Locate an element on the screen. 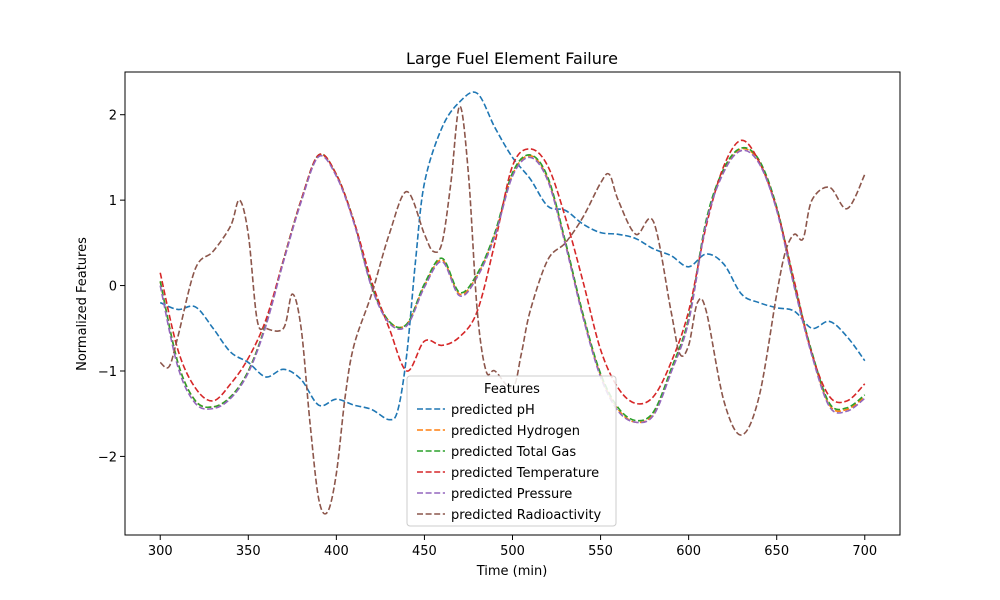 The height and width of the screenshot is (600, 1000). legend-entry-label: predicted Total Gas is located at coordinates (513, 452).